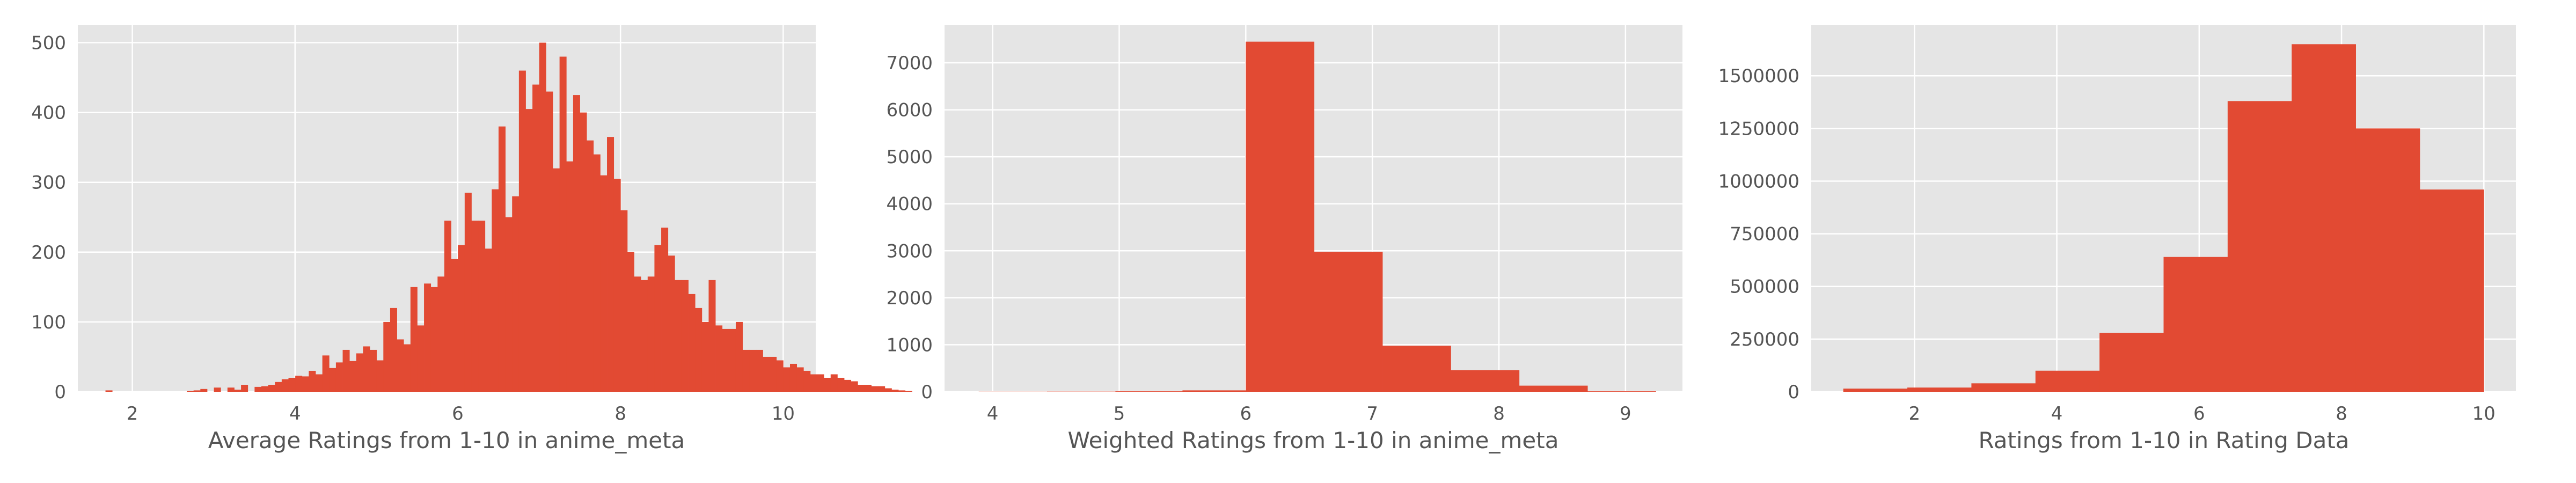 The height and width of the screenshot is (483, 2576). I want to click on y-tick-label: 2000, so click(909, 298).